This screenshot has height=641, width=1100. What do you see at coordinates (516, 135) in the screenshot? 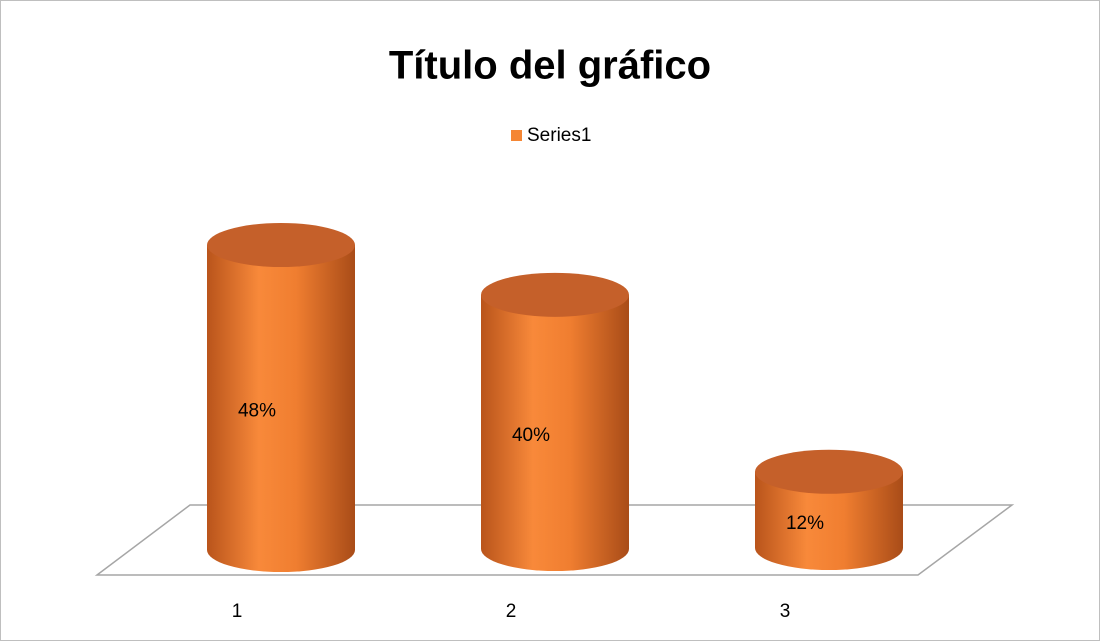
I see `legend-swatch` at bounding box center [516, 135].